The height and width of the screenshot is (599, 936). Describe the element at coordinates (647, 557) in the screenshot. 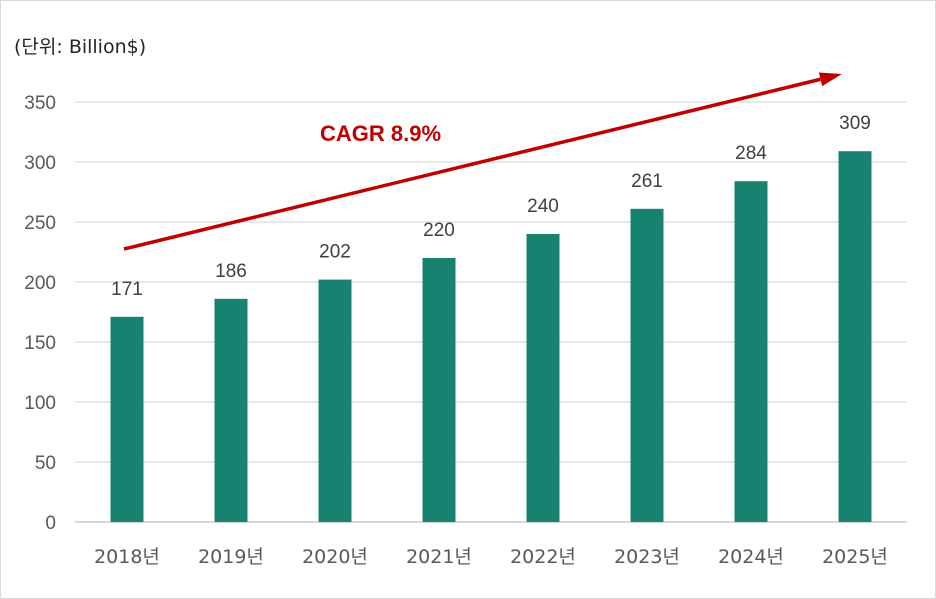

I see `x-tick-label: 2023년` at that location.